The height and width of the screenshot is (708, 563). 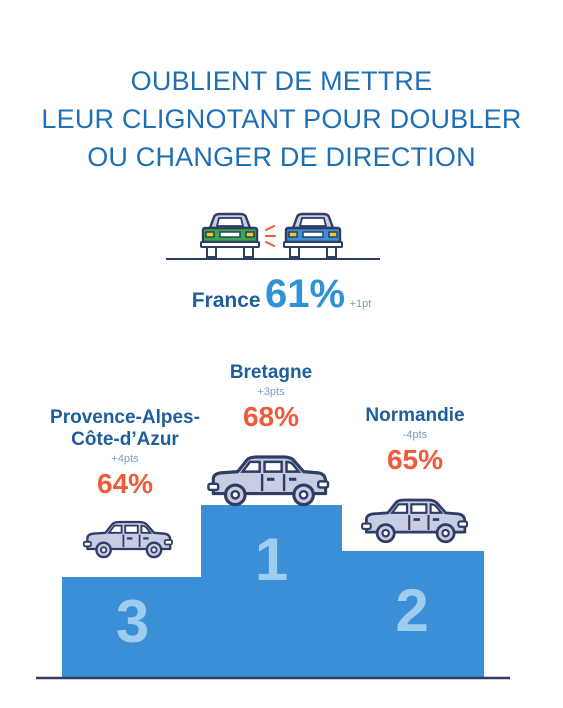 What do you see at coordinates (125, 417) in the screenshot?
I see `region-name-line-1: Provence-Alpes-` at bounding box center [125, 417].